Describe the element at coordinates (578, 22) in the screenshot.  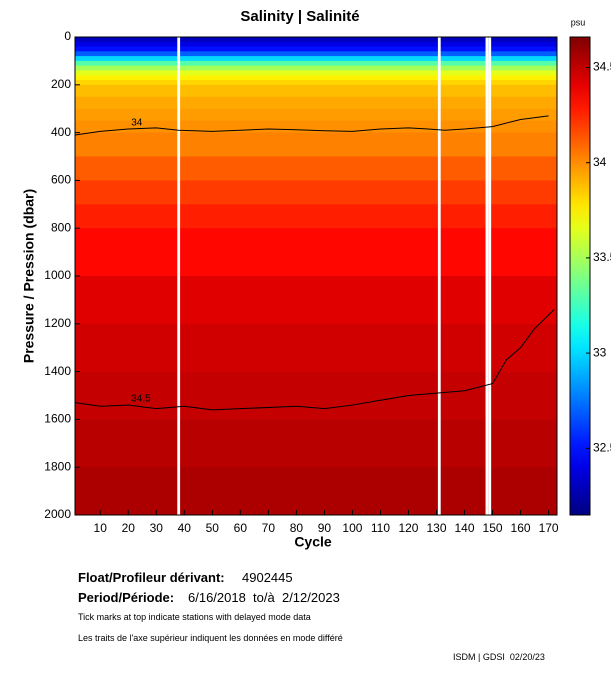
I see `colorbar-label: psu` at that location.